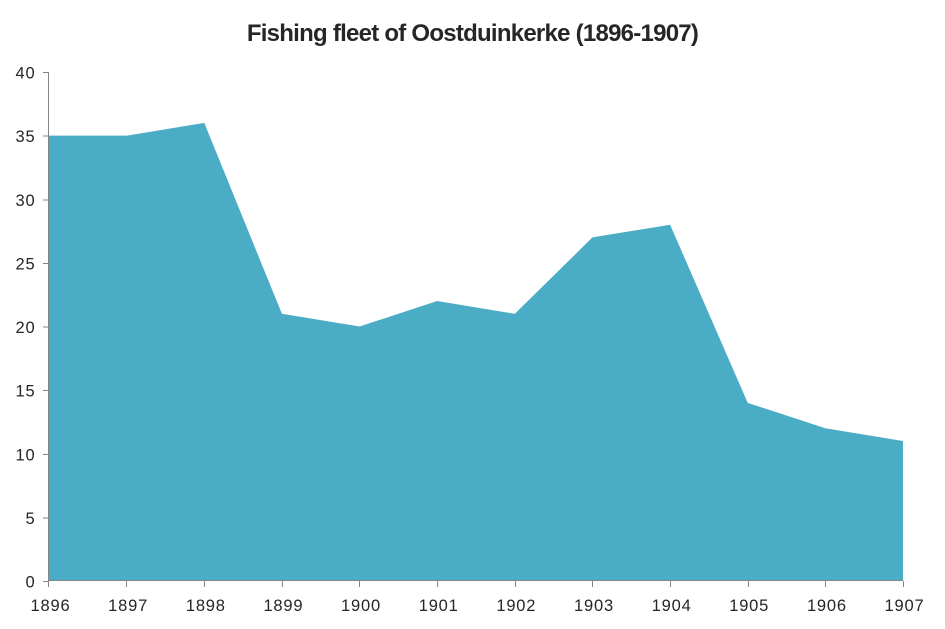 This screenshot has height=629, width=945. Describe the element at coordinates (26, 201) in the screenshot. I see `svg-text: 30` at that location.